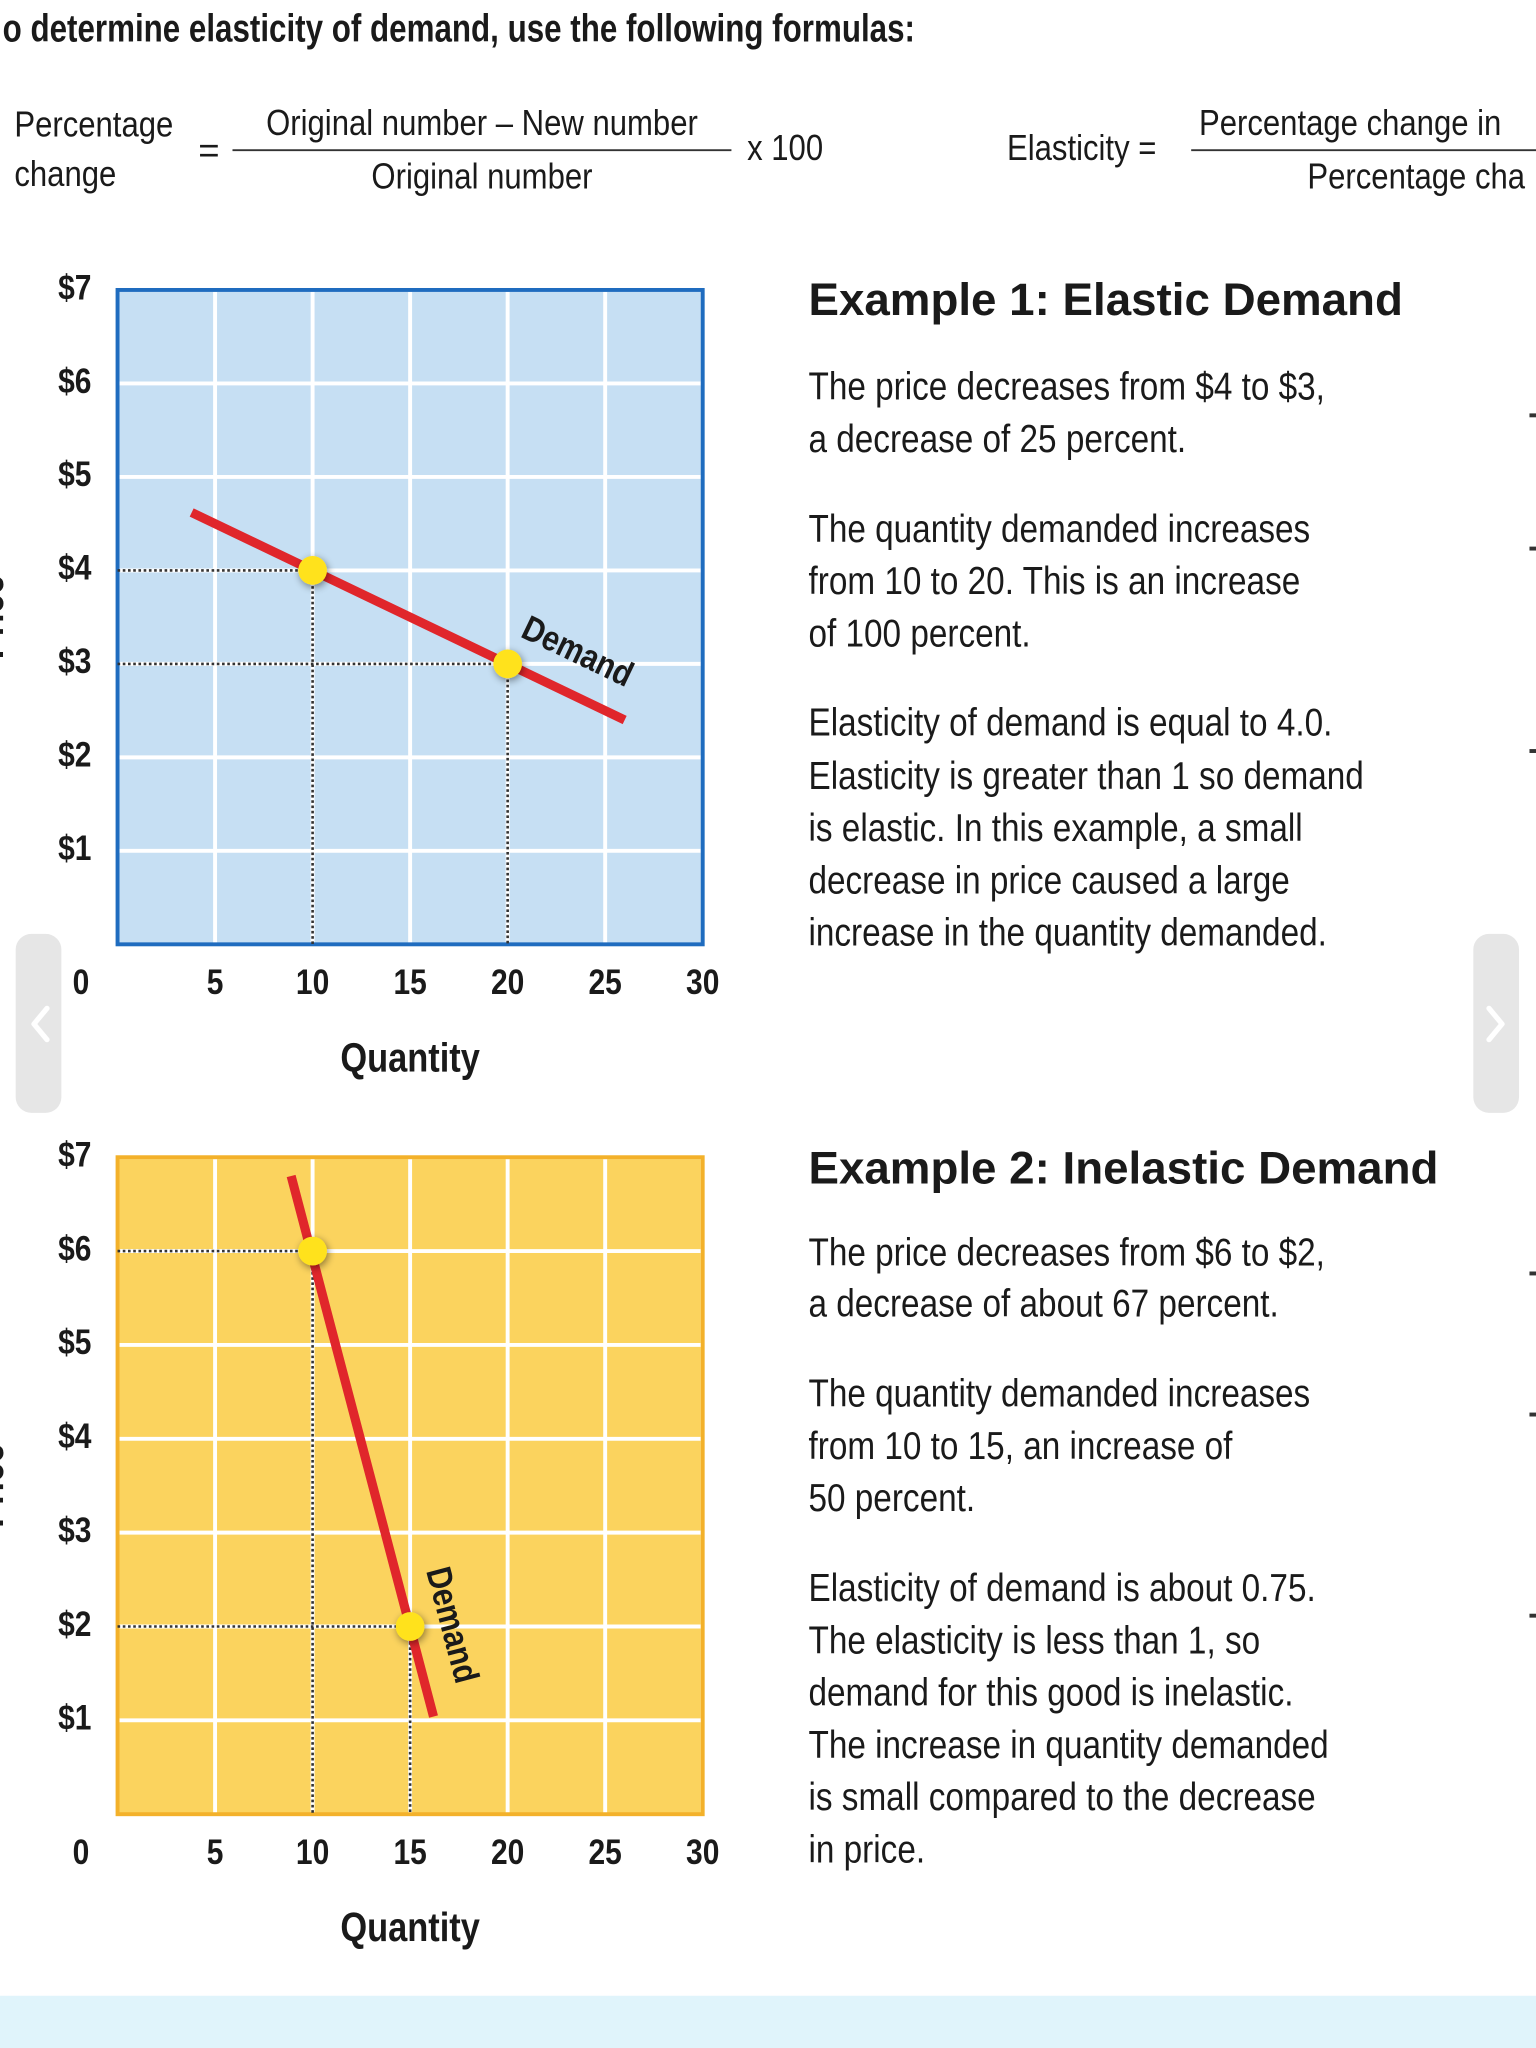 Image resolution: width=1536 pixels, height=2048 pixels. What do you see at coordinates (1067, 932) in the screenshot?
I see `example-text: increase in the quantity demanded.` at bounding box center [1067, 932].